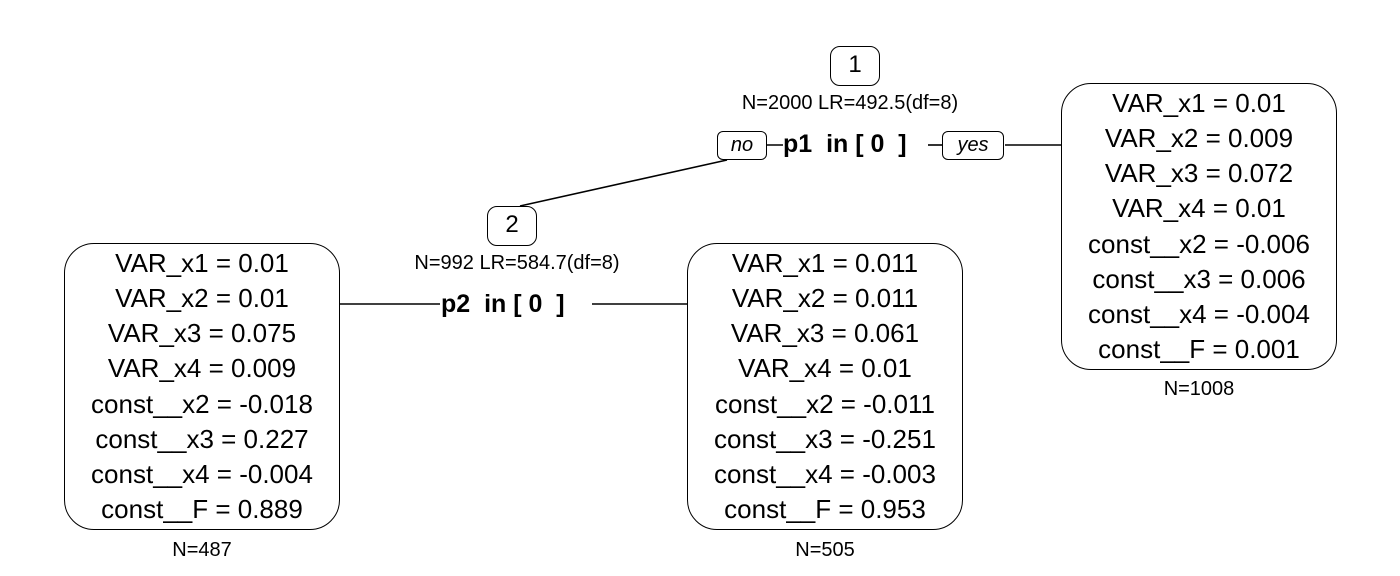 This screenshot has width=1400, height=576. What do you see at coordinates (202, 262) in the screenshot?
I see `leaf-1-line: VAR_x1 = 0.01` at bounding box center [202, 262].